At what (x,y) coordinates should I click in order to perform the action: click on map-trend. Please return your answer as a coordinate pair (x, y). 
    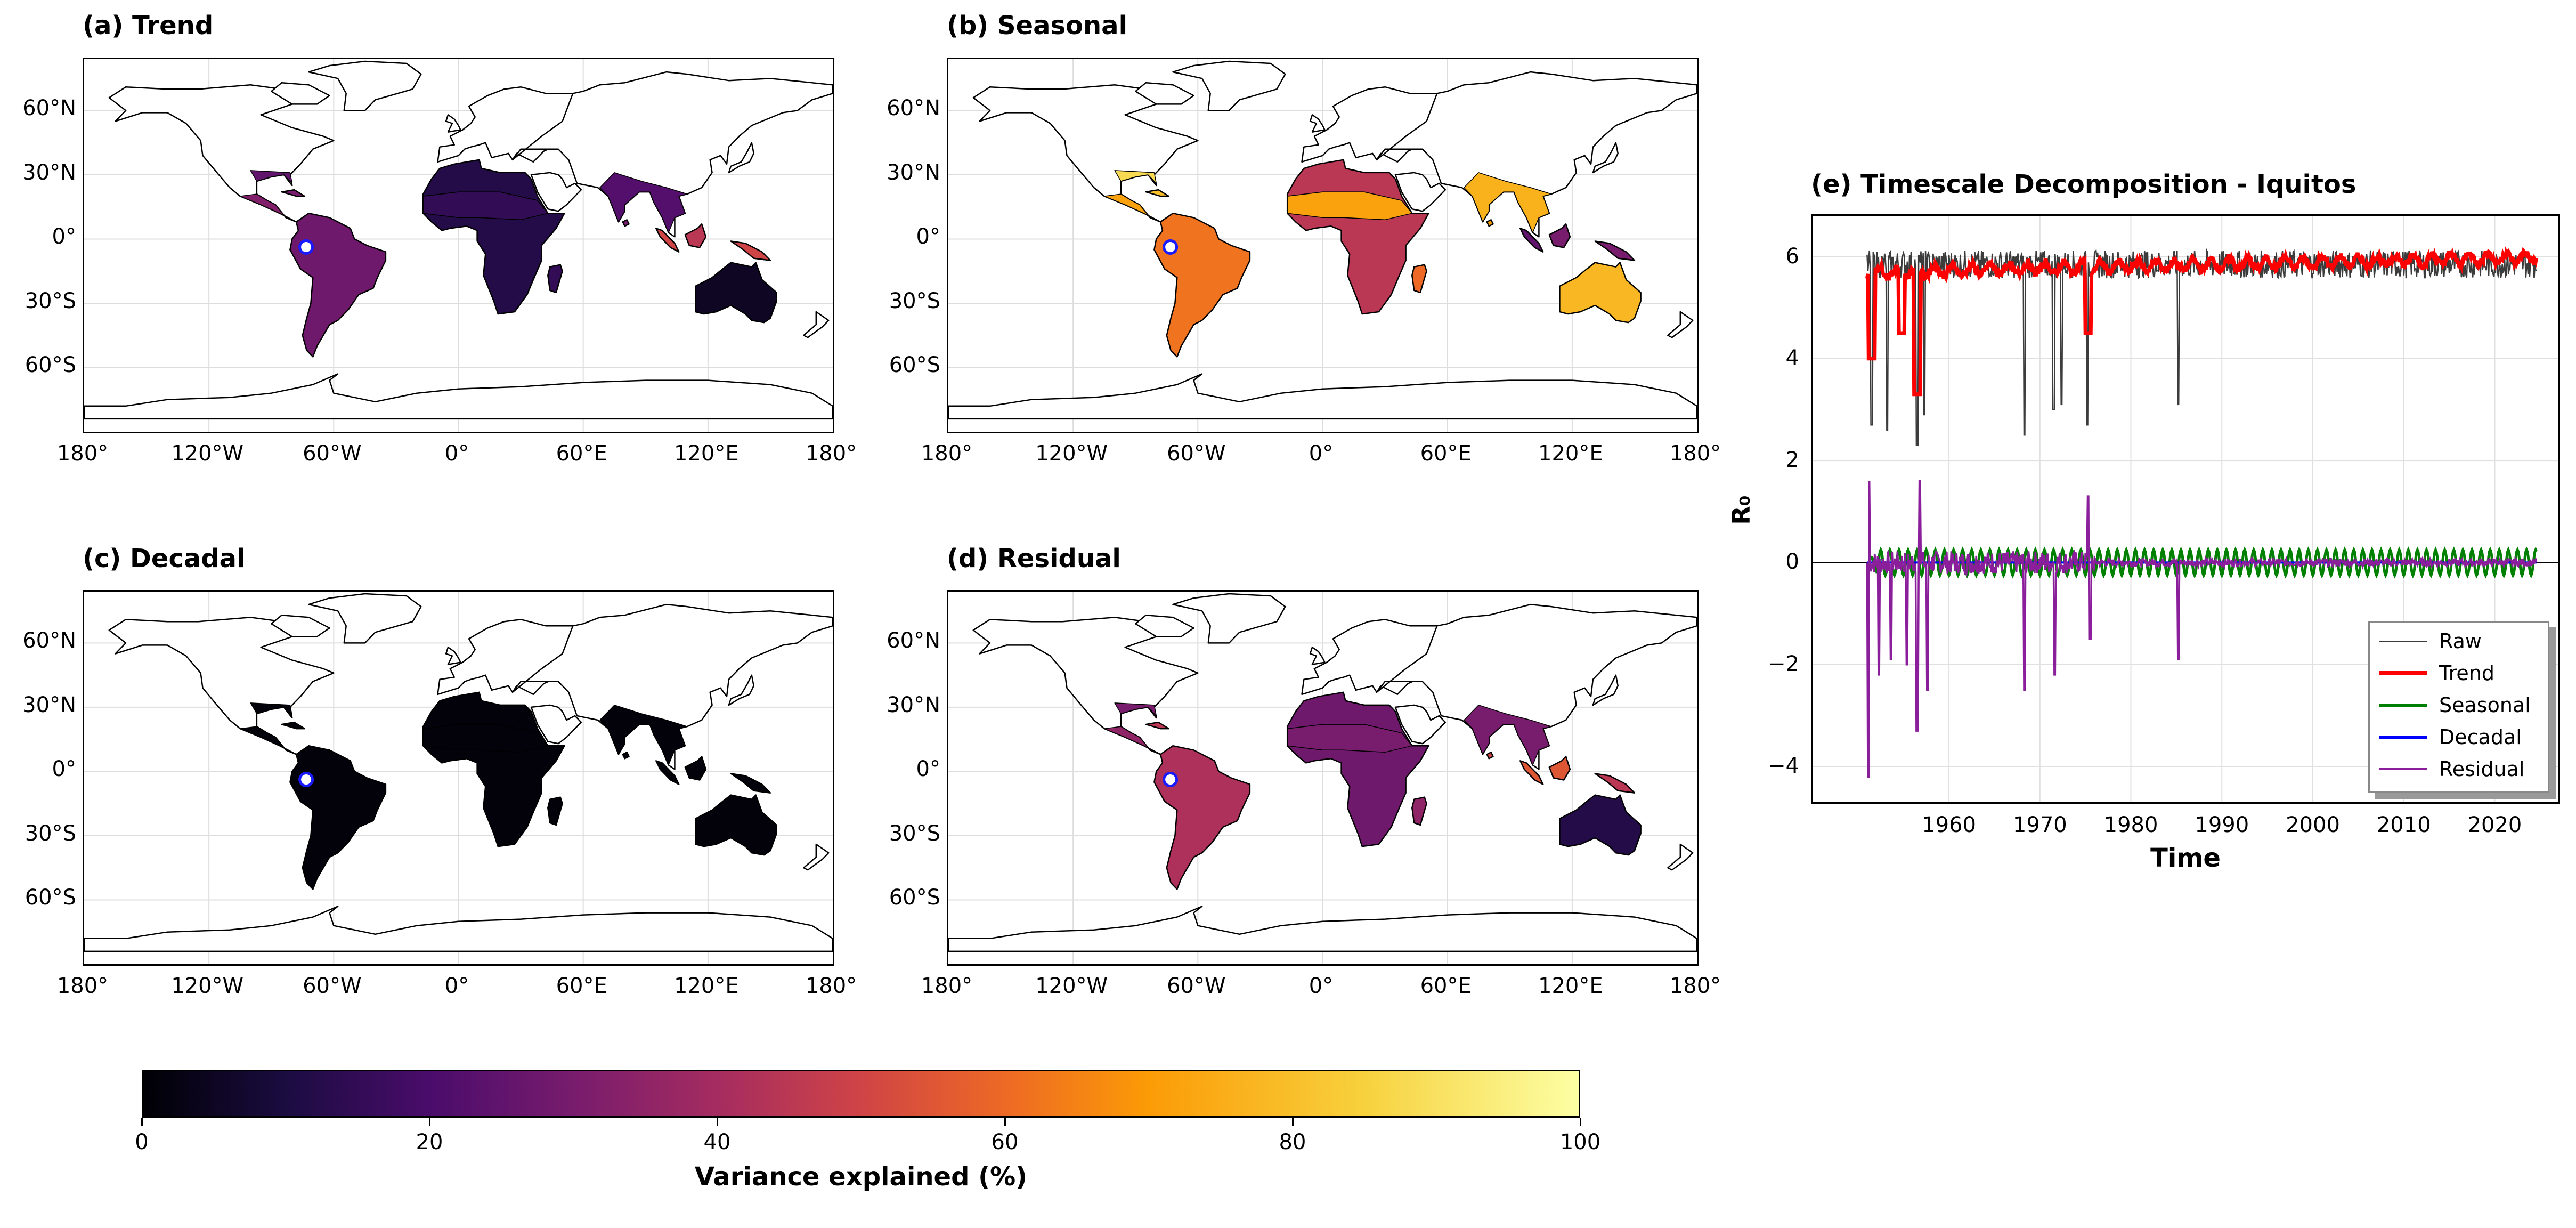
    Looking at the image, I should click on (459, 245).